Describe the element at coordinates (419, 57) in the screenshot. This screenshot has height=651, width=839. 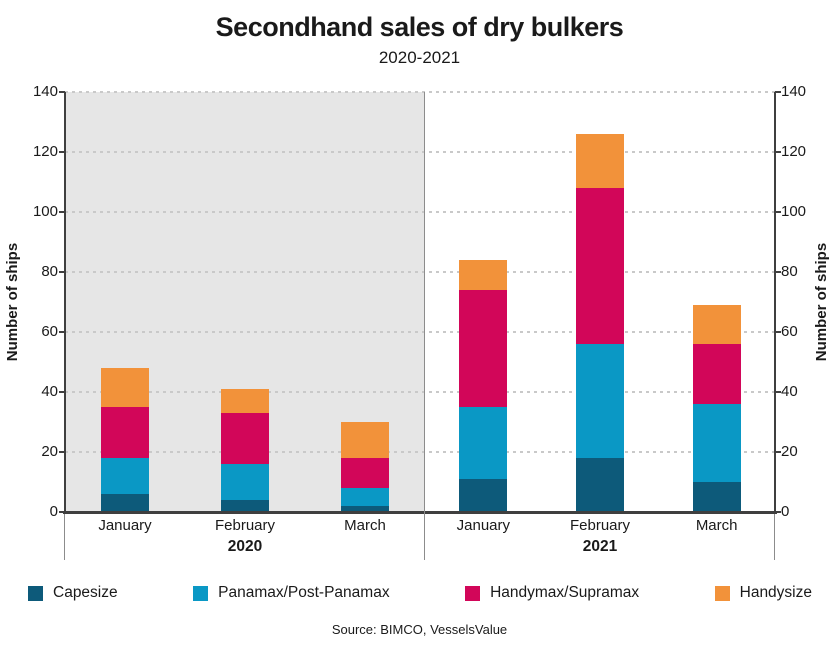
I see `chart-subtitle: 2020-2021` at that location.